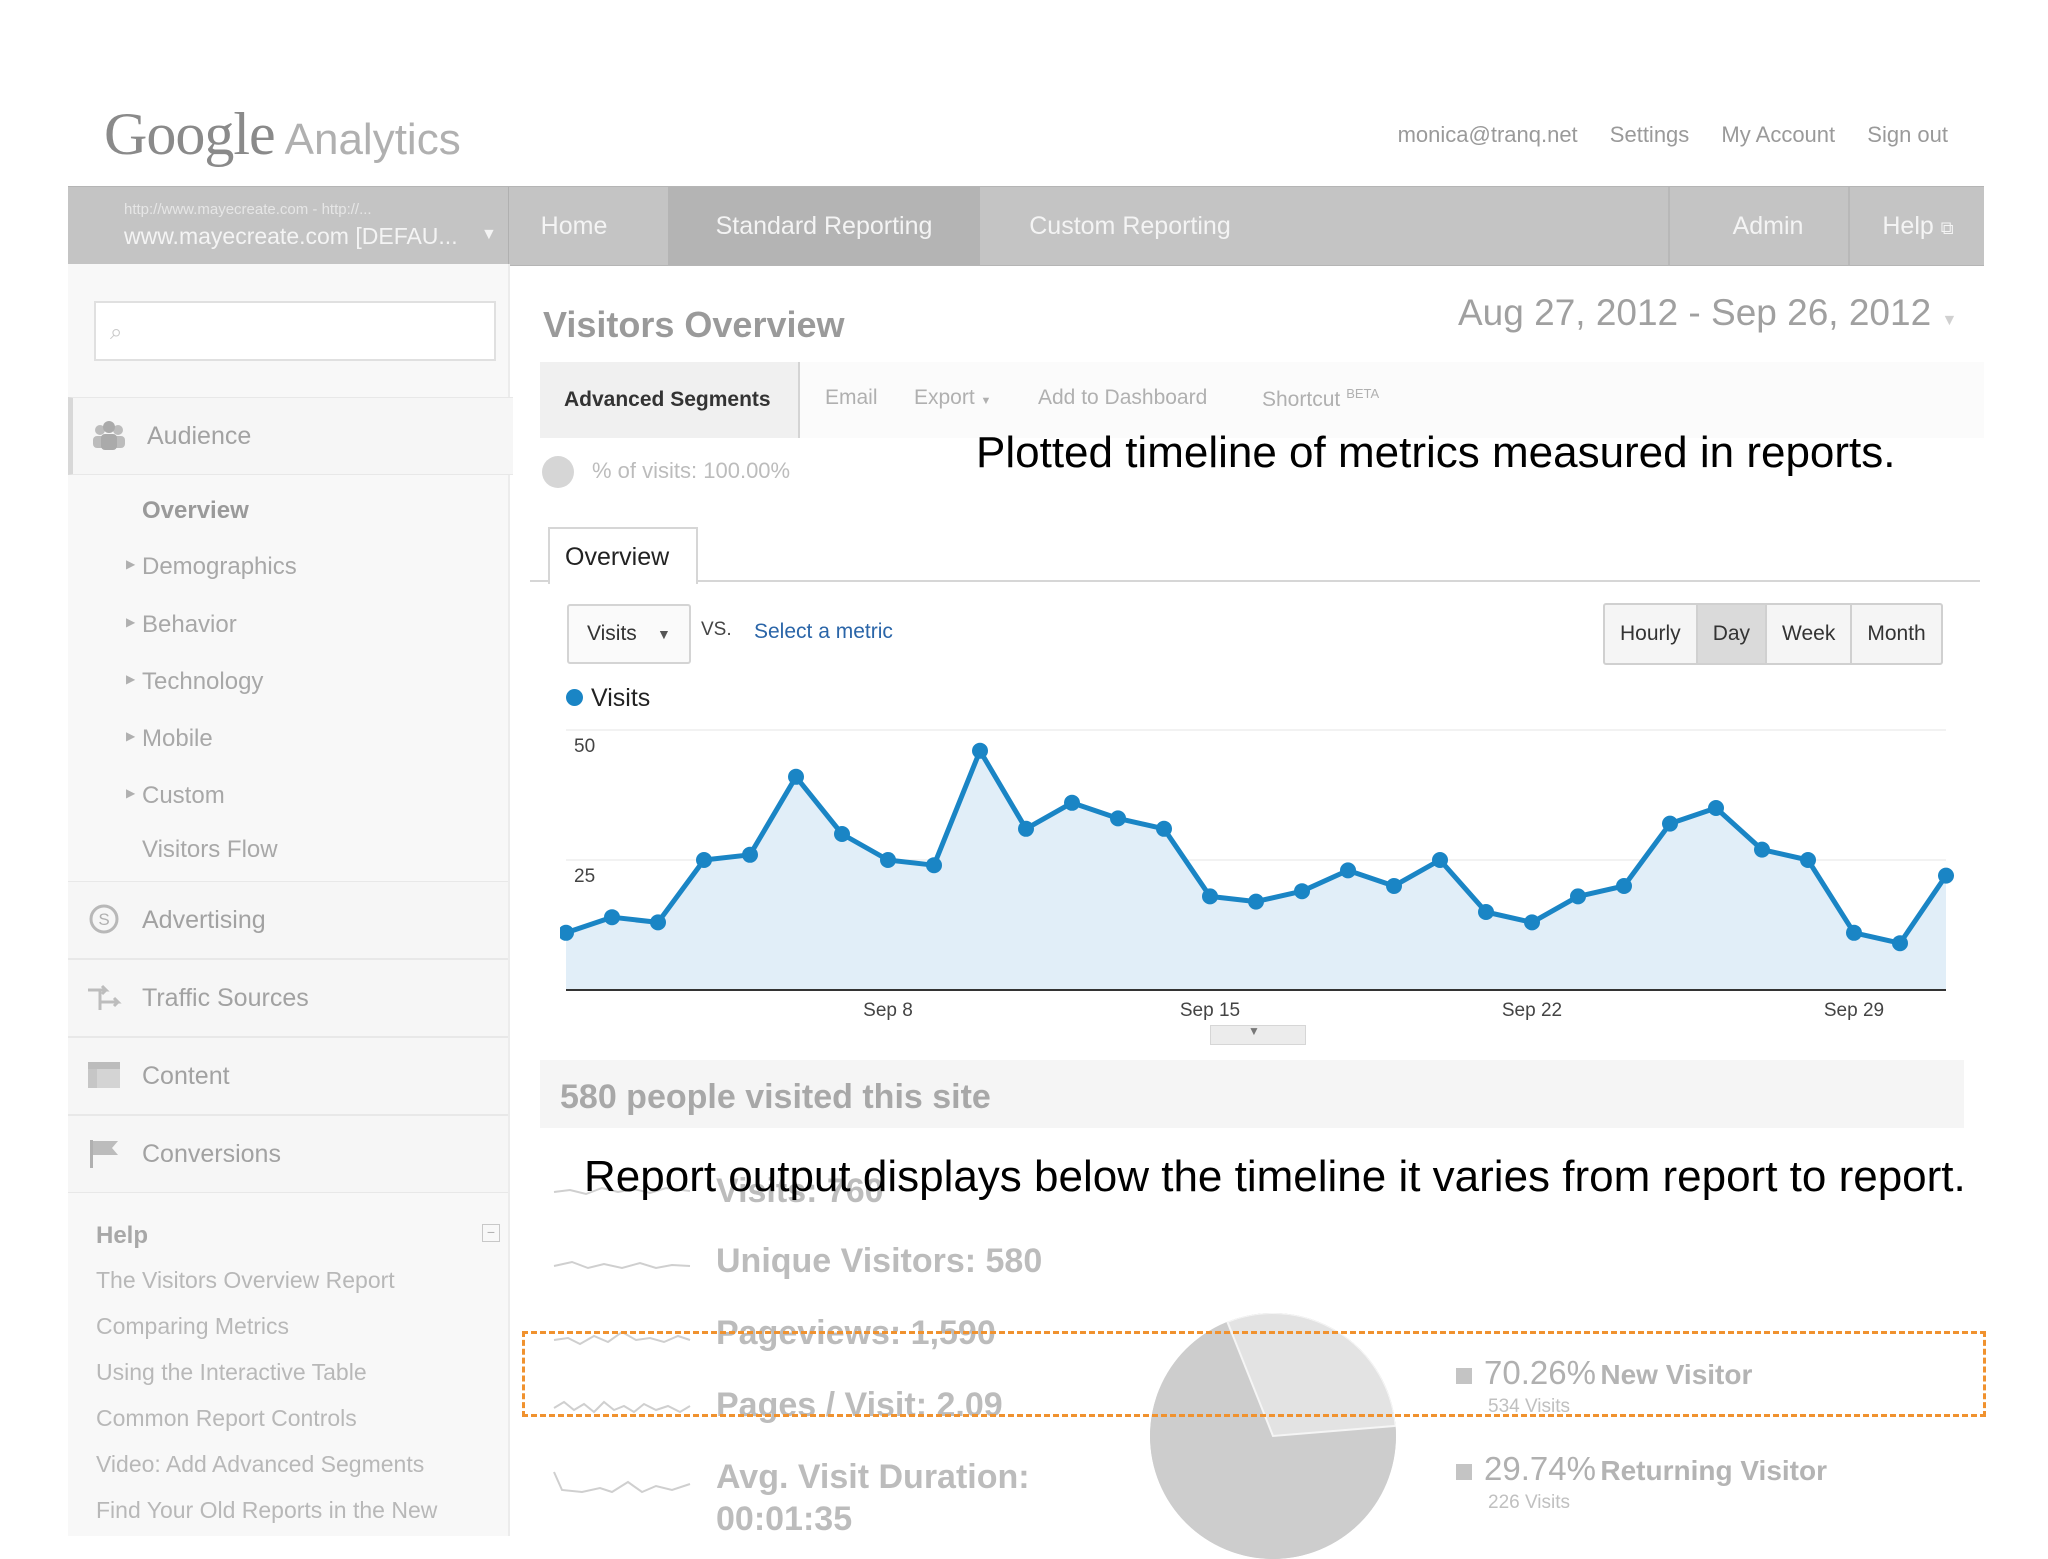 This screenshot has width=2048, height=1559. I want to click on tab-overview: Overview, so click(623, 555).